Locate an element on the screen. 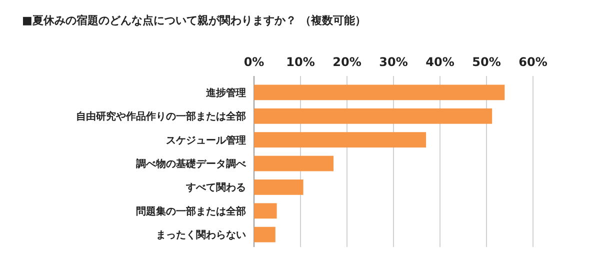  y-tick-label: すべて関わる is located at coordinates (215, 188).